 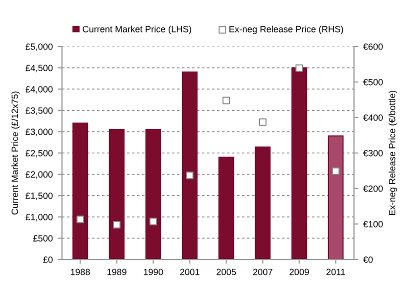 What do you see at coordinates (373, 46) in the screenshot?
I see `y2-tick-label: €600` at bounding box center [373, 46].